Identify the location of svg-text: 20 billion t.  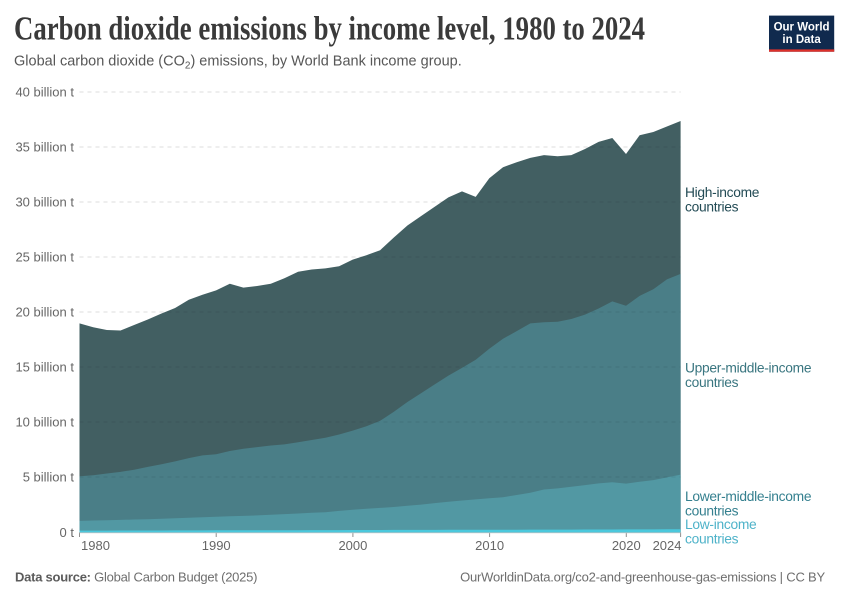
(44, 312).